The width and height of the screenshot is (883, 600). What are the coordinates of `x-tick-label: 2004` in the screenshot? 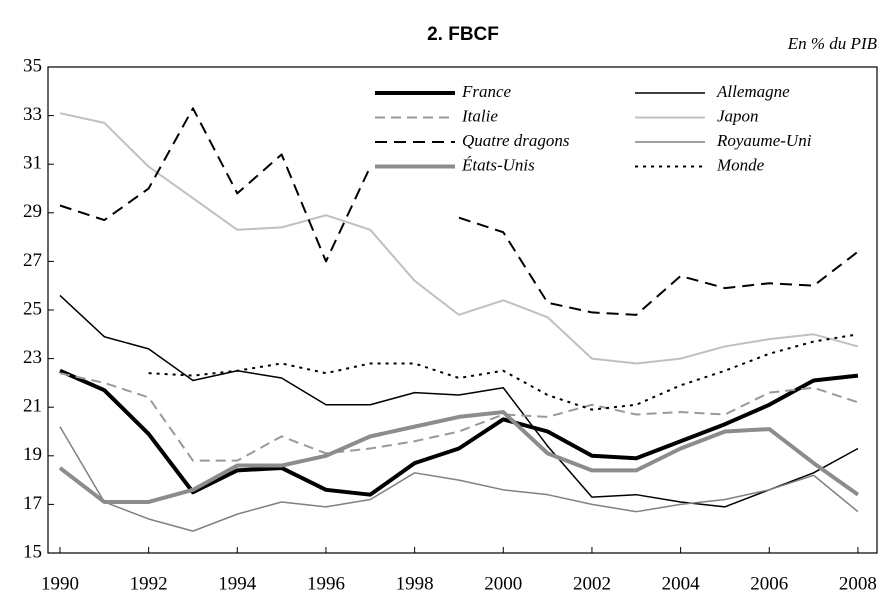 It's located at (681, 583).